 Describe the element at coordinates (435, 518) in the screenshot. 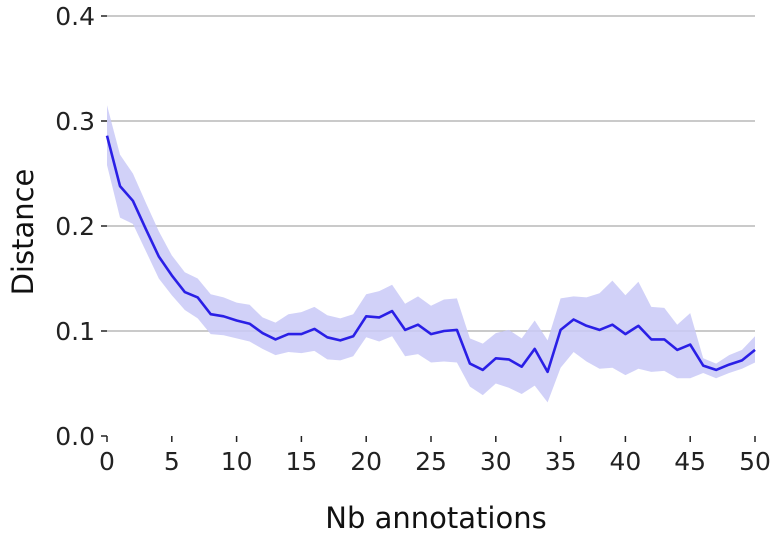

I see `x-axis-label: Nb annotations` at that location.